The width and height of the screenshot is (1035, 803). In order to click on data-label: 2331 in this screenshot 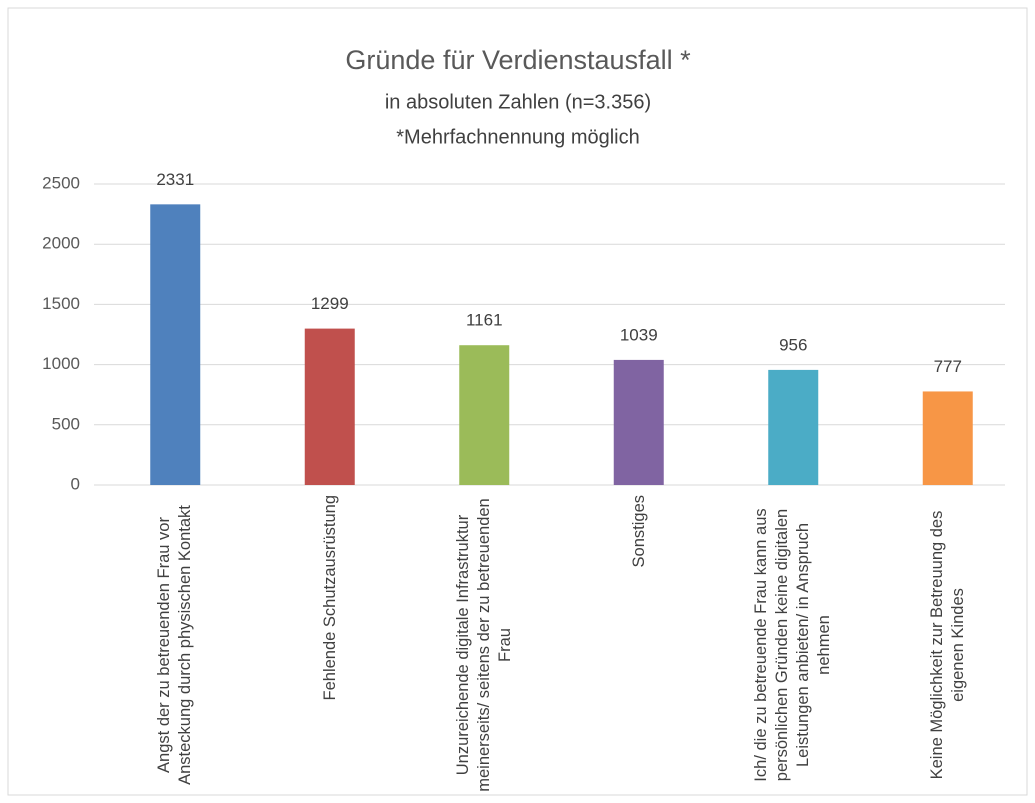, I will do `click(175, 179)`.